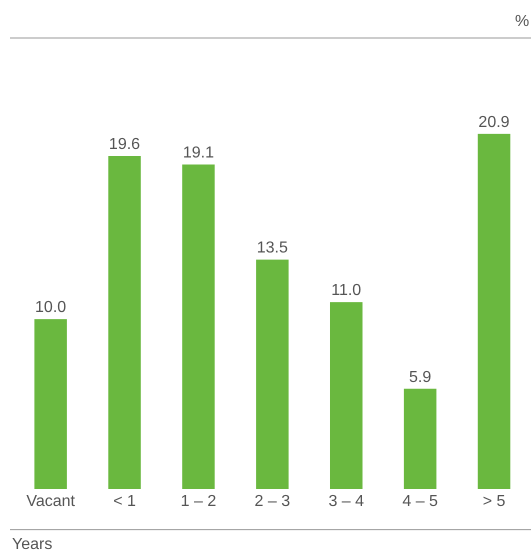  What do you see at coordinates (346, 291) in the screenshot?
I see `data-label: 11.0` at bounding box center [346, 291].